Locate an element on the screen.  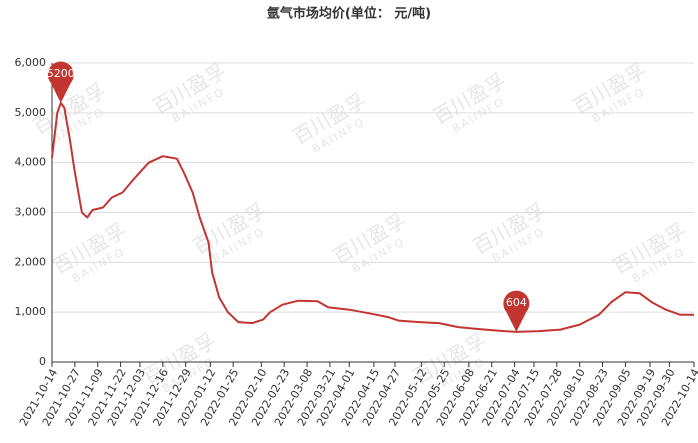
y-tick-label: 4,000 is located at coordinates (31, 162).